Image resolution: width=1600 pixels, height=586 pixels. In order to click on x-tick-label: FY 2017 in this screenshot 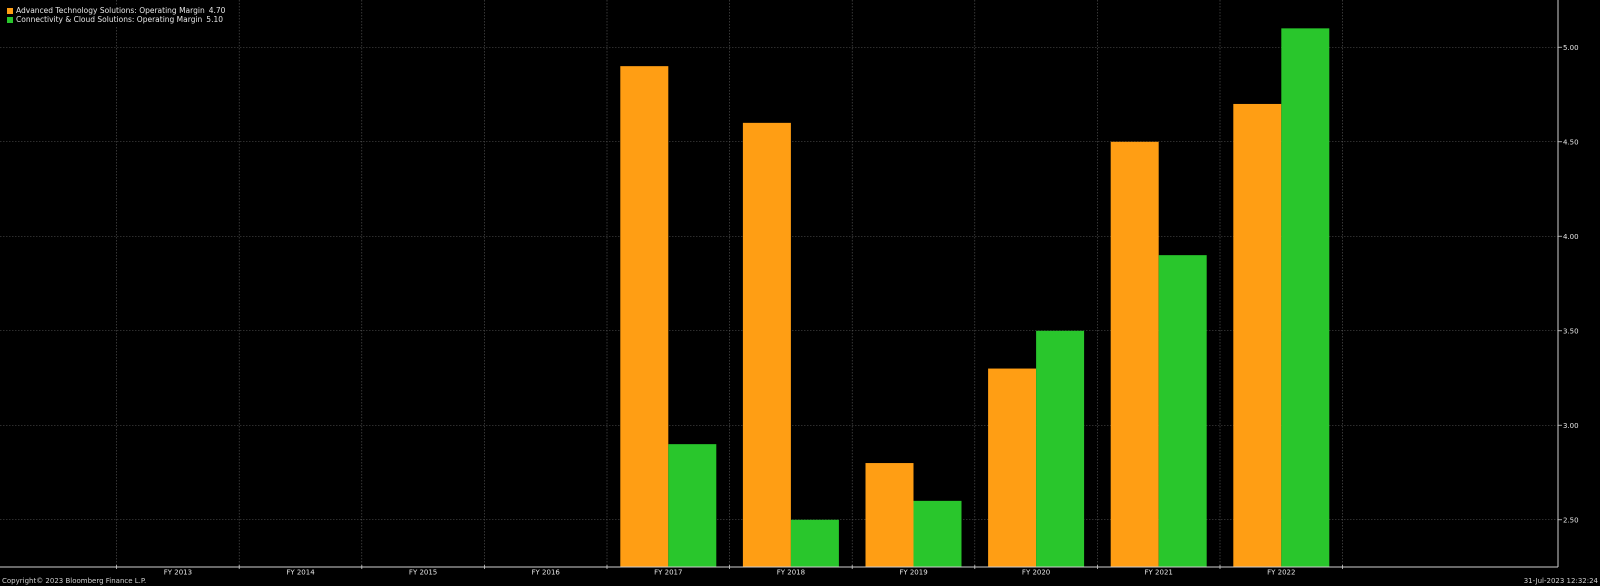, I will do `click(668, 573)`.